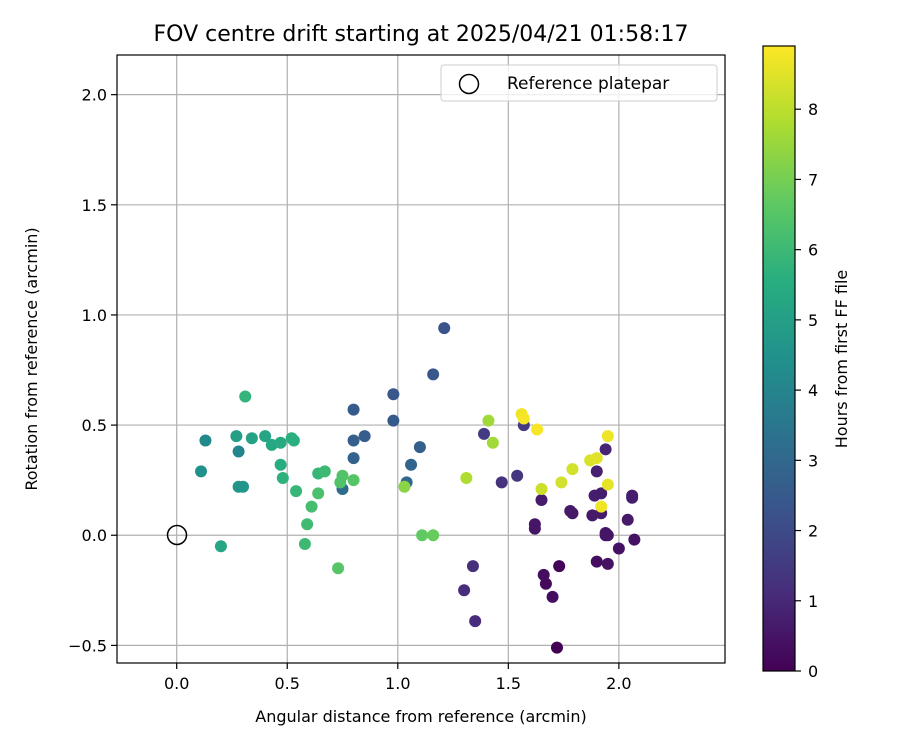 Image resolution: width=900 pixels, height=750 pixels. I want to click on x-tick-label: 1.5, so click(508, 683).